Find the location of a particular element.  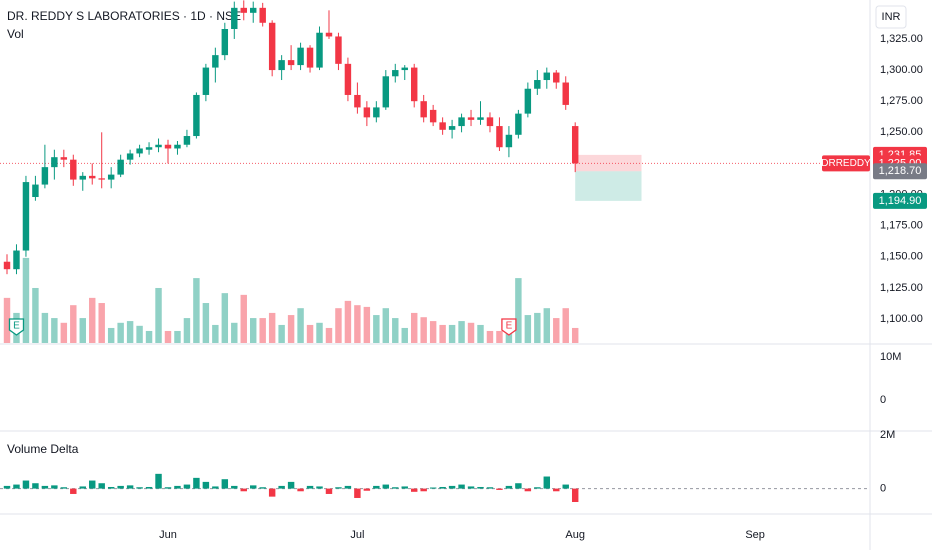

earnings-marker is located at coordinates (509, 327).